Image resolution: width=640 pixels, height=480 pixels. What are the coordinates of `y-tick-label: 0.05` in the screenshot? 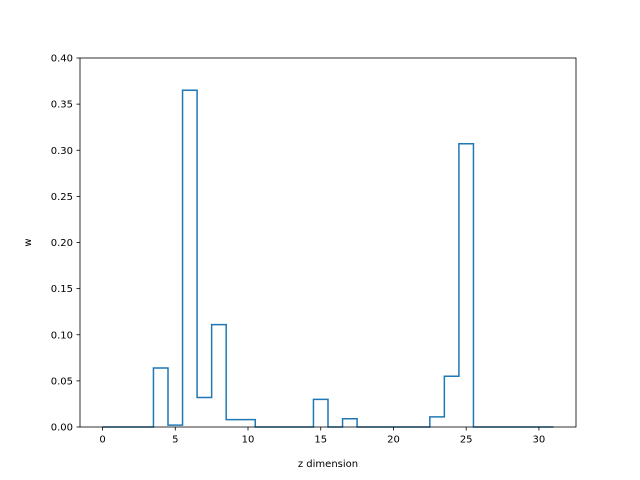 It's located at (62, 381).